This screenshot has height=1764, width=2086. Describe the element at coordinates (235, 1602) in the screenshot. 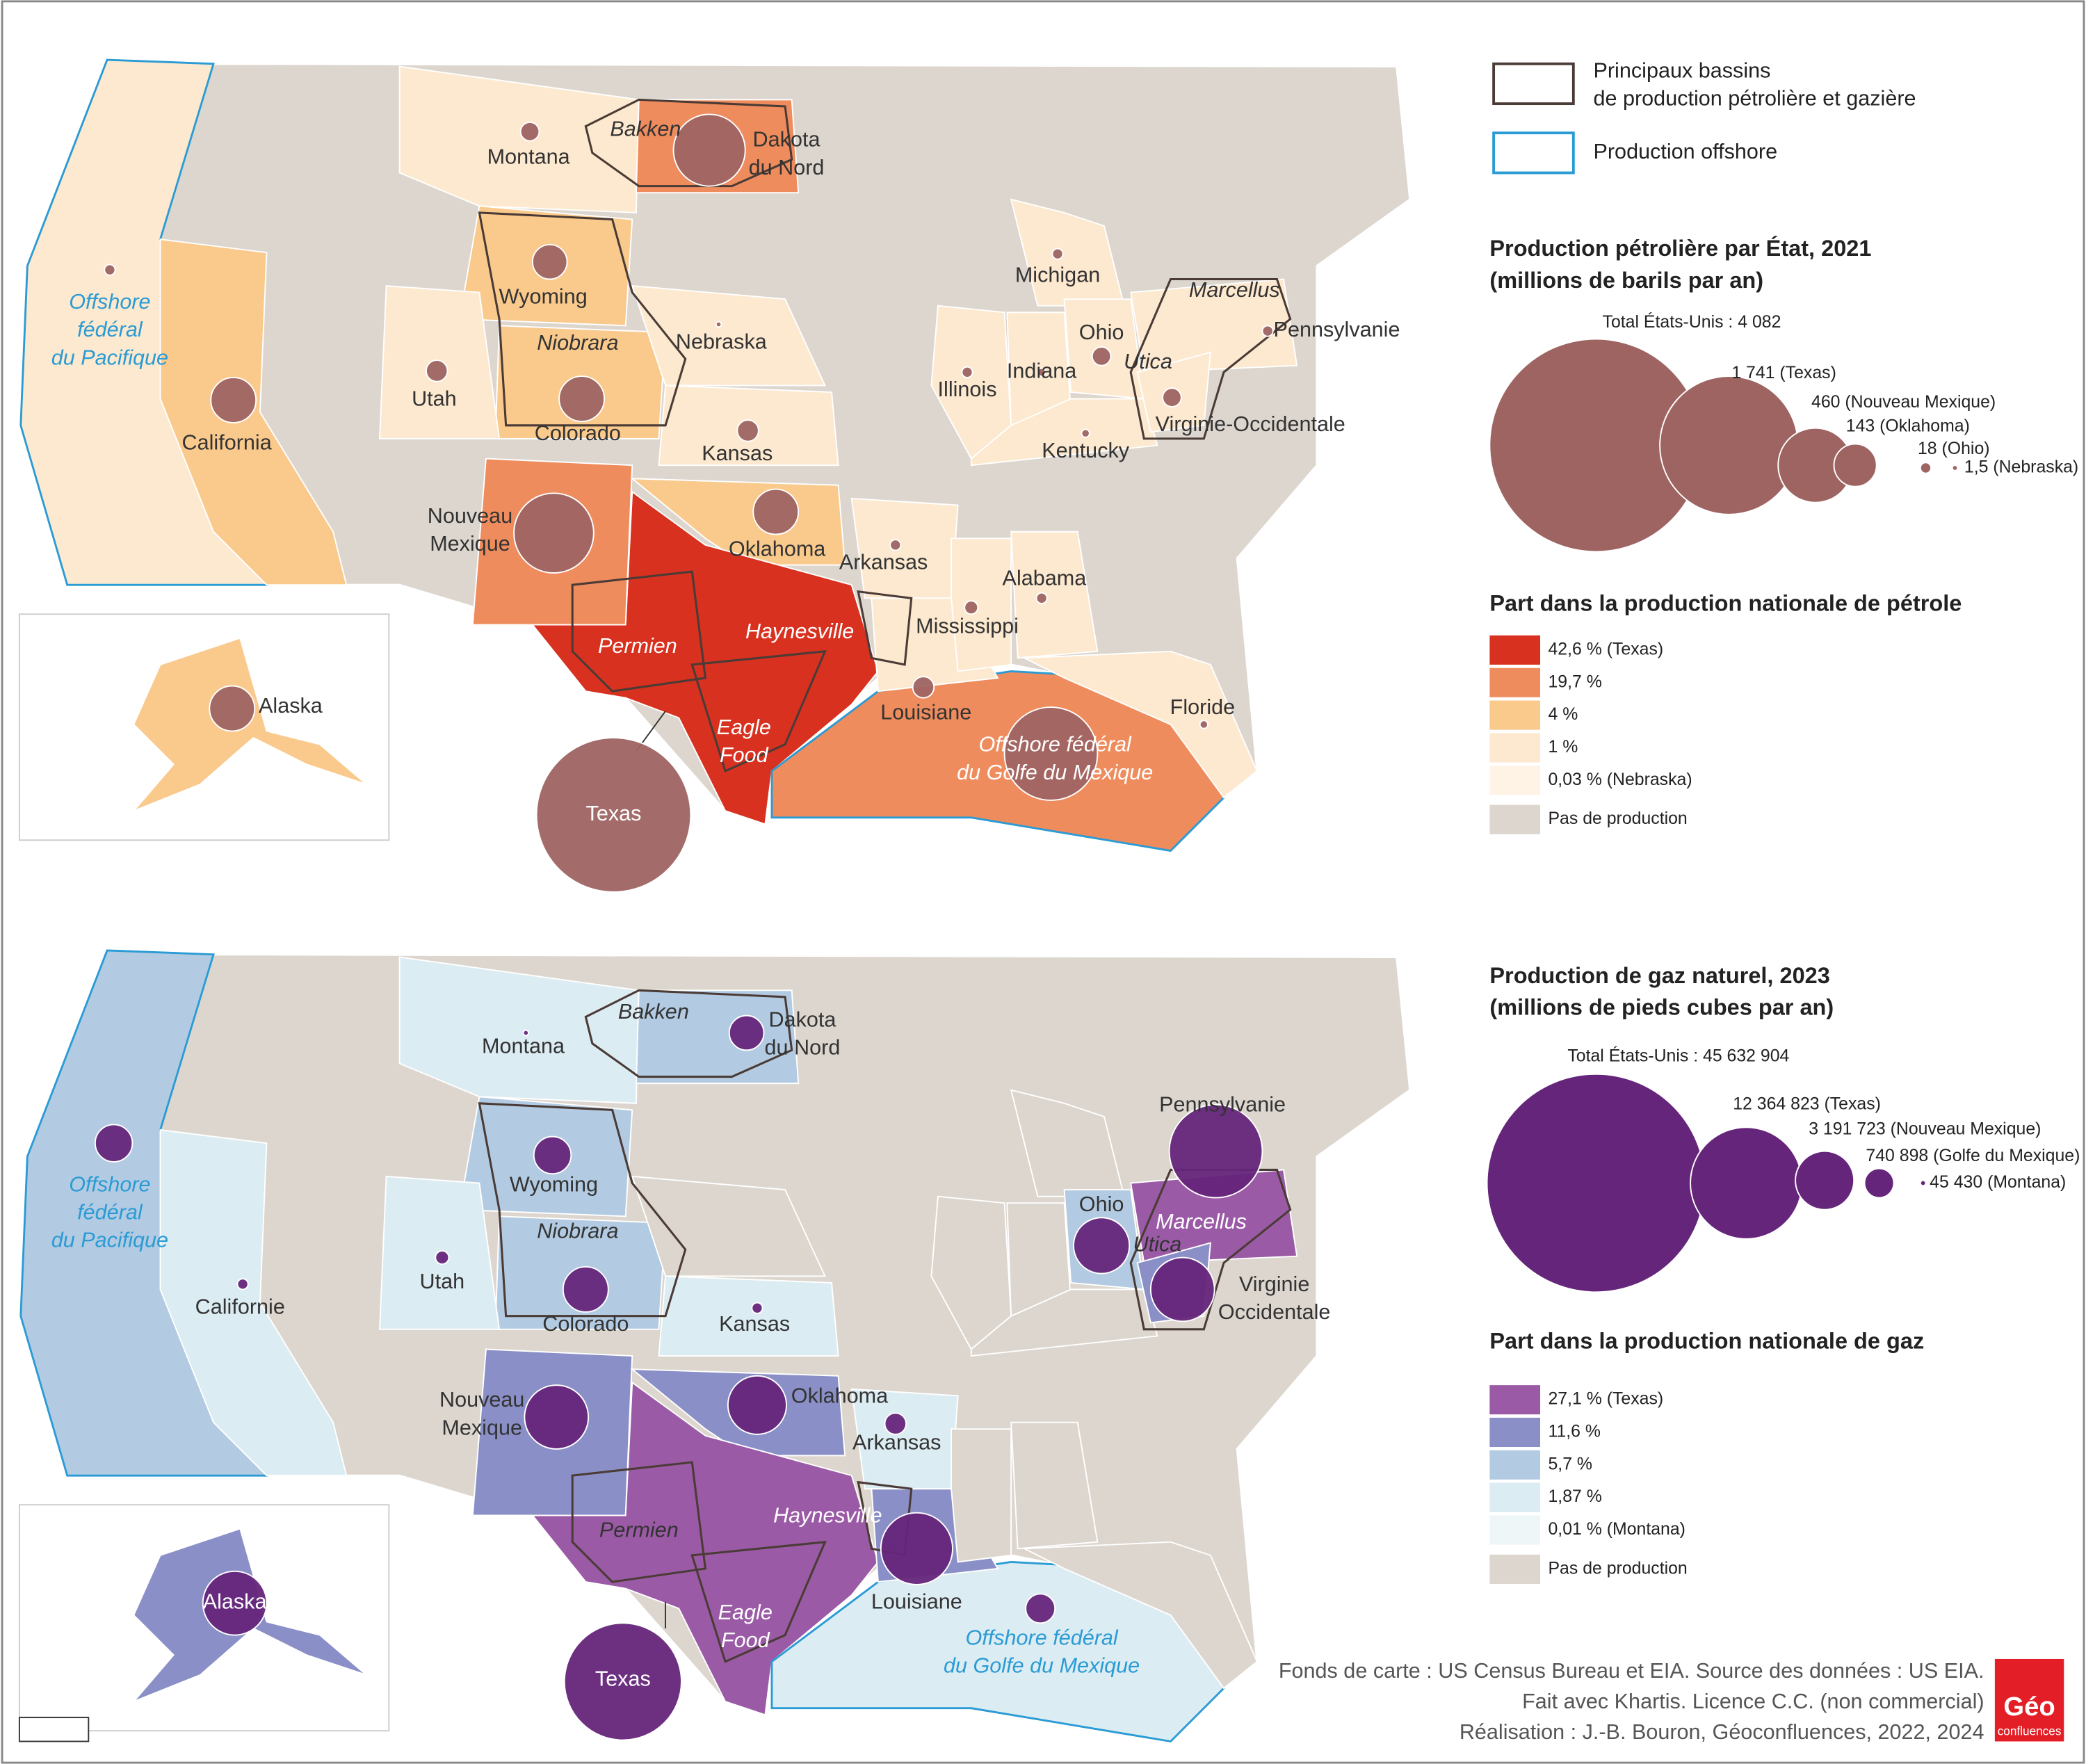

I see `map-label: Alaska` at that location.